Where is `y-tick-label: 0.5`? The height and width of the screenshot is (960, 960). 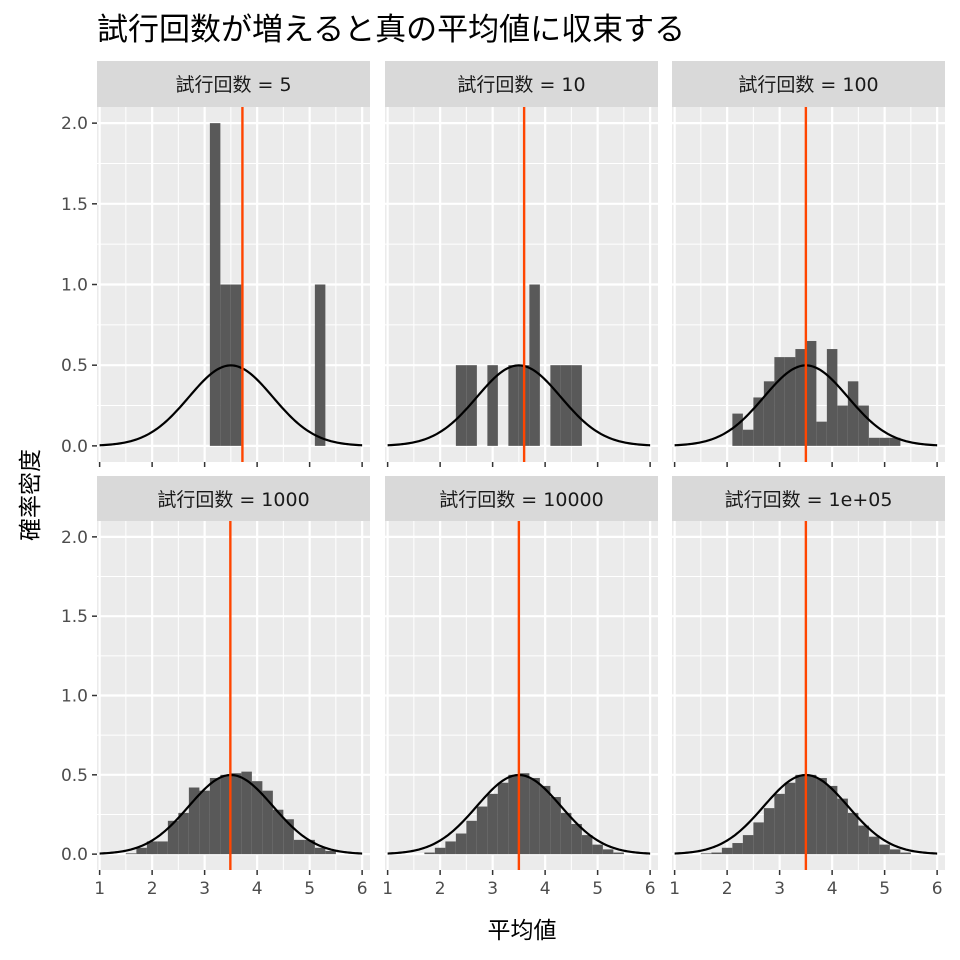
y-tick-label: 0.5 is located at coordinates (74, 776).